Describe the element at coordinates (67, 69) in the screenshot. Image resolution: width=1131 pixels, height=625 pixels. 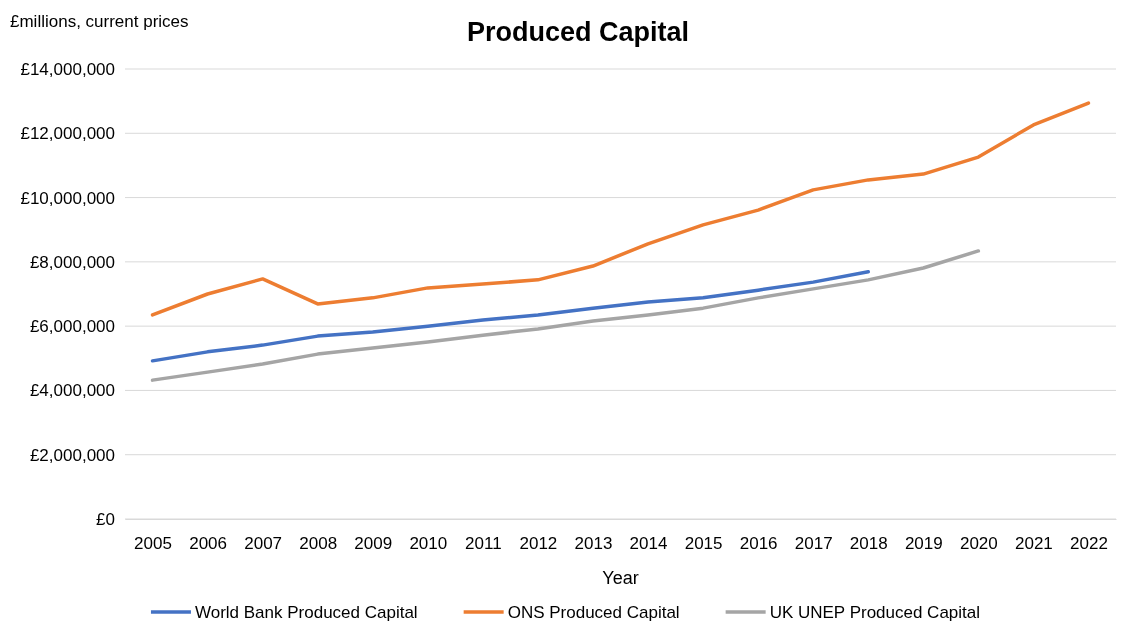
I see `y-tick-label: £14,000,000` at that location.